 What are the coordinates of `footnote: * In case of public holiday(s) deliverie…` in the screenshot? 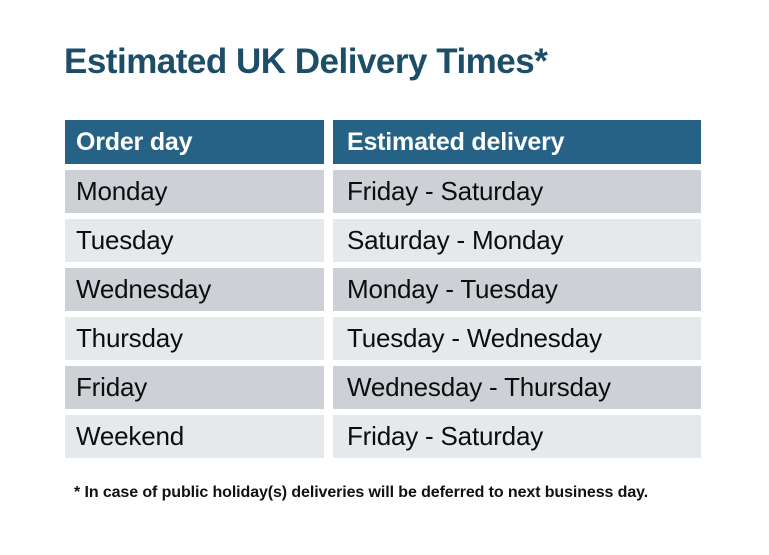 It's located at (361, 492).